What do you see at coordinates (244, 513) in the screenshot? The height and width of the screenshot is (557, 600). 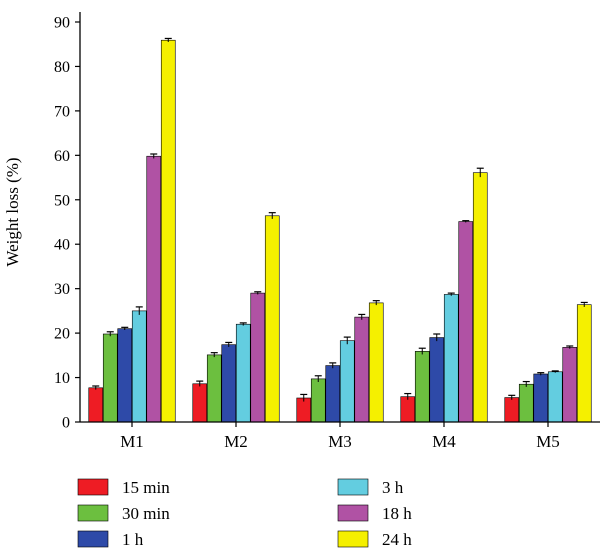 I see `legend: 15 min 30 min 1 h 3 h 18 h 24 h` at bounding box center [244, 513].